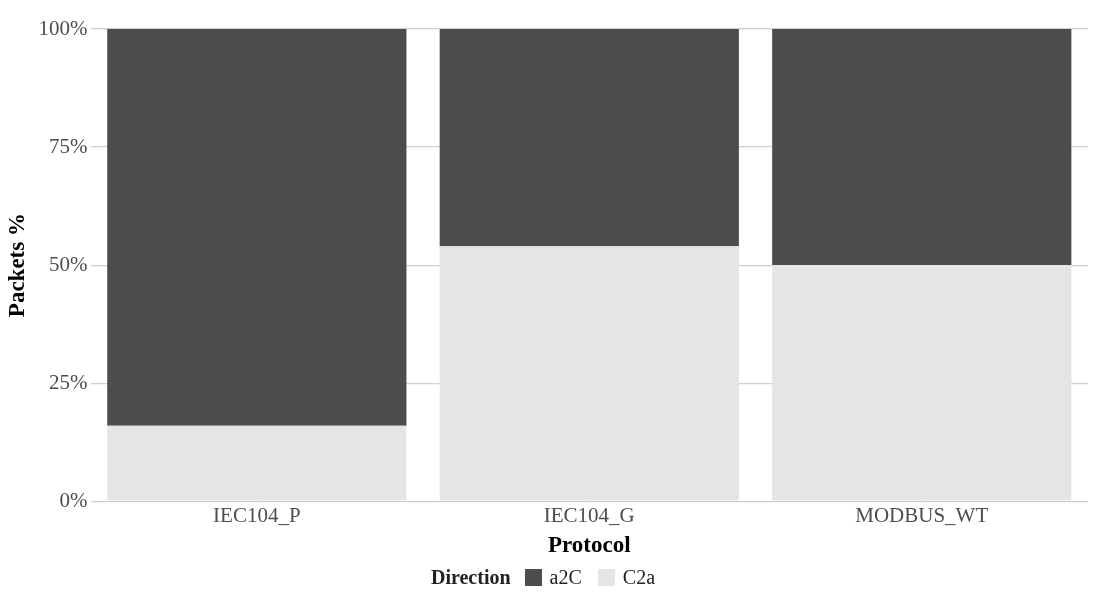 Image resolution: width=1096 pixels, height=609 pixels. Describe the element at coordinates (470, 577) in the screenshot. I see `legend-title: Direction` at that location.